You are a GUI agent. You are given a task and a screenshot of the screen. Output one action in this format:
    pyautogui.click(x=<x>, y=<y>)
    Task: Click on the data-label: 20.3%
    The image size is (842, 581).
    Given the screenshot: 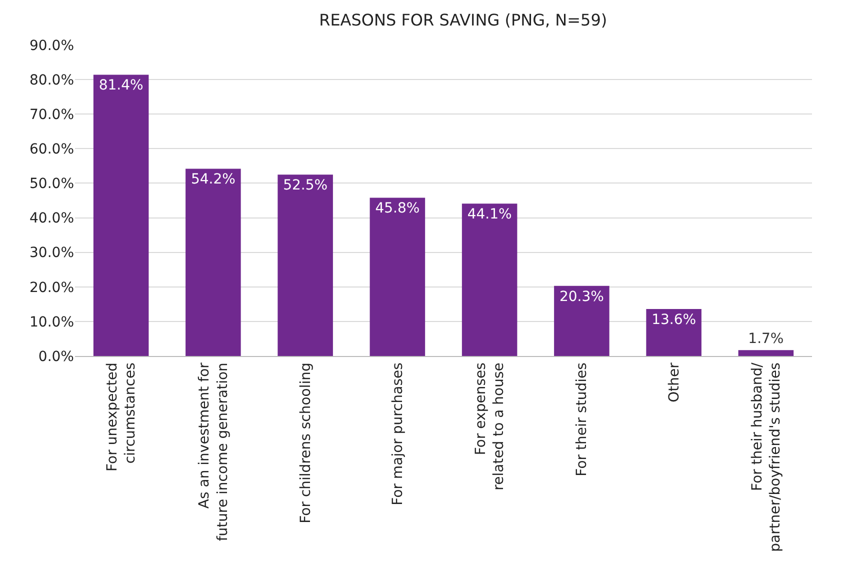 What is the action you would take?
    pyautogui.click(x=581, y=296)
    